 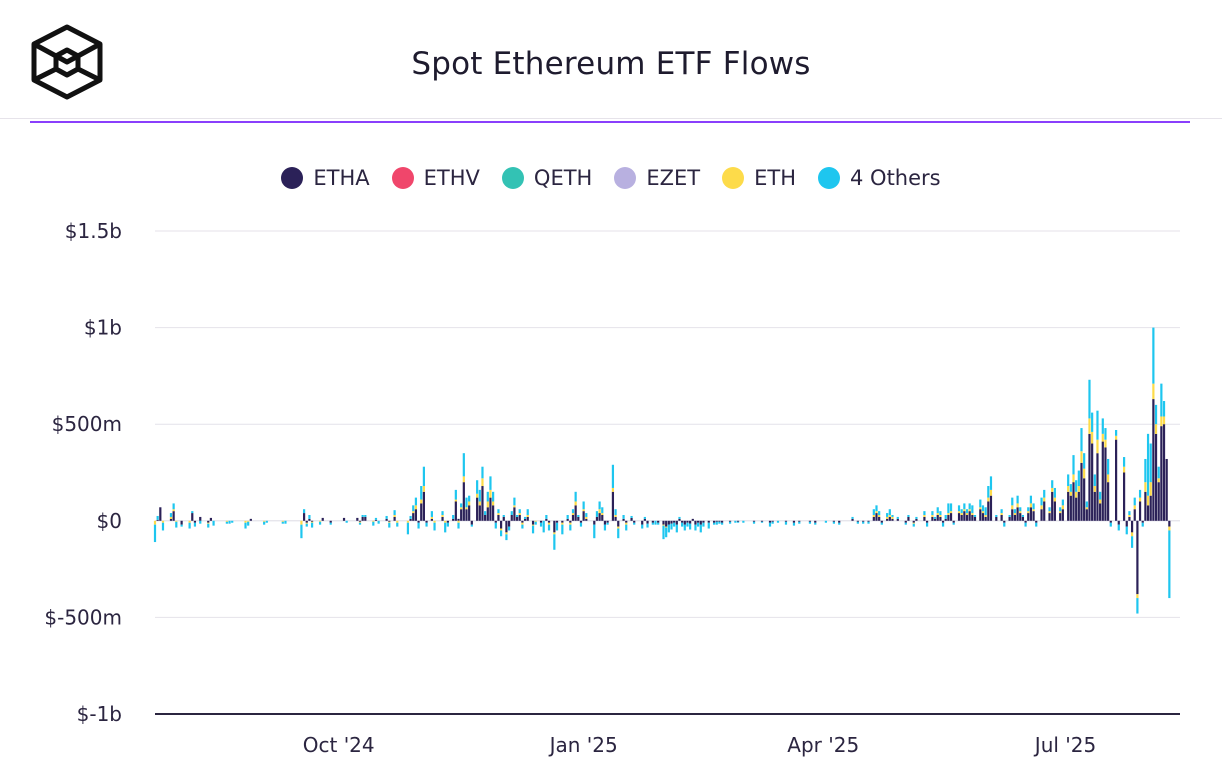 I want to click on legend-item-eth: ETH, so click(x=759, y=178).